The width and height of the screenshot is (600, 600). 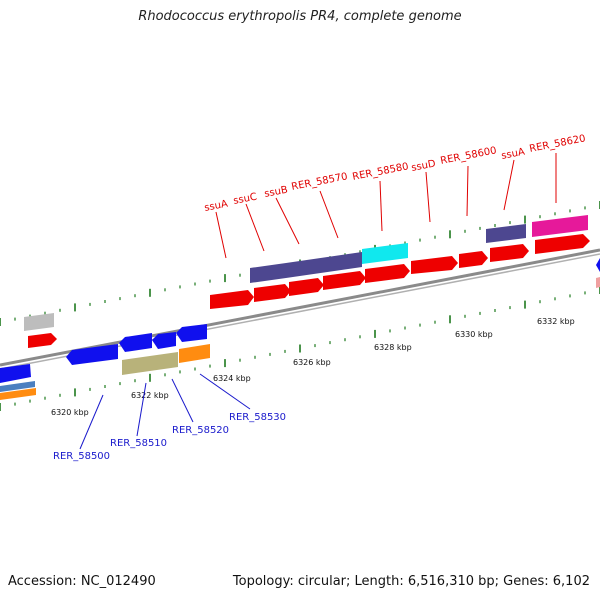 What do you see at coordinates (150, 395) in the screenshot?
I see `tick-label-6322: 6322 kbp` at bounding box center [150, 395].